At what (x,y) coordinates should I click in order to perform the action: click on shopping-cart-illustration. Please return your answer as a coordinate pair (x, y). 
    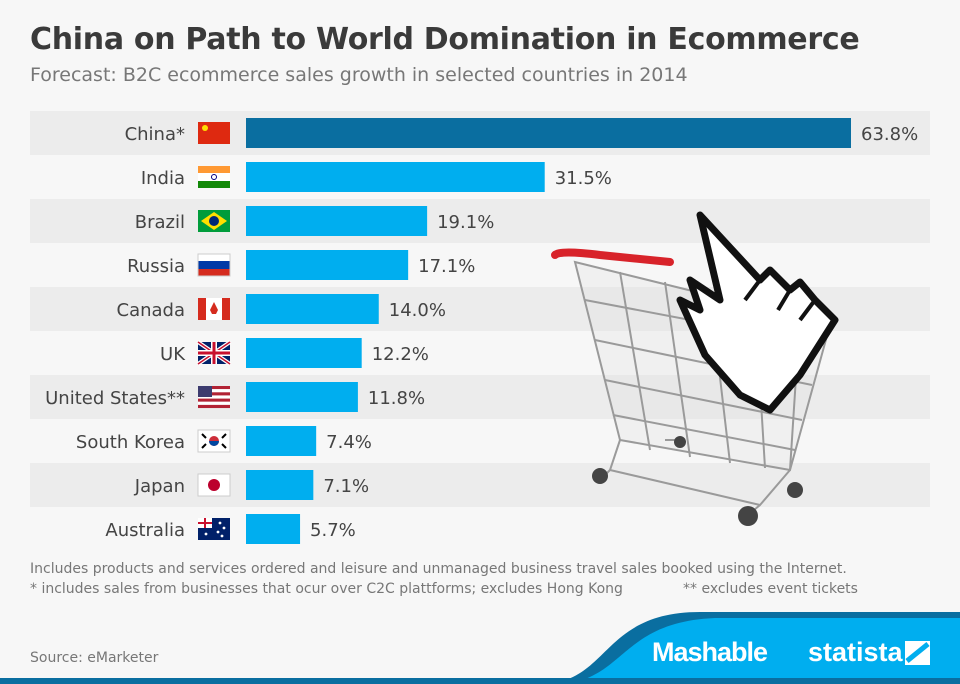
    Looking at the image, I should click on (695, 368).